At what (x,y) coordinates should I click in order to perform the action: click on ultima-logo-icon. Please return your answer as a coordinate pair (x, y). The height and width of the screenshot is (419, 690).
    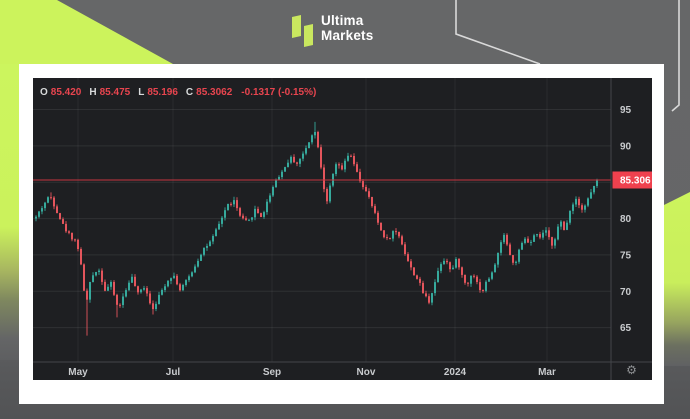
    Looking at the image, I should click on (303, 31).